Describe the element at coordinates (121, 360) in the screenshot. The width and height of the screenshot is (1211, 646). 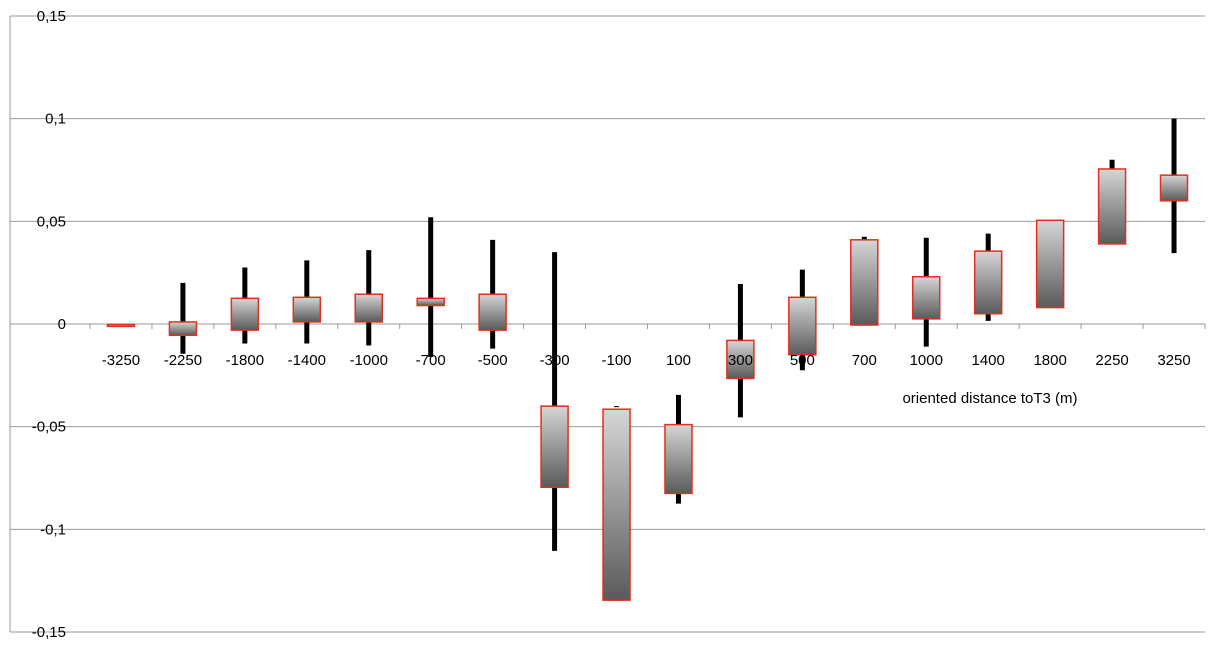
I see `x-tick-label: -3250` at that location.